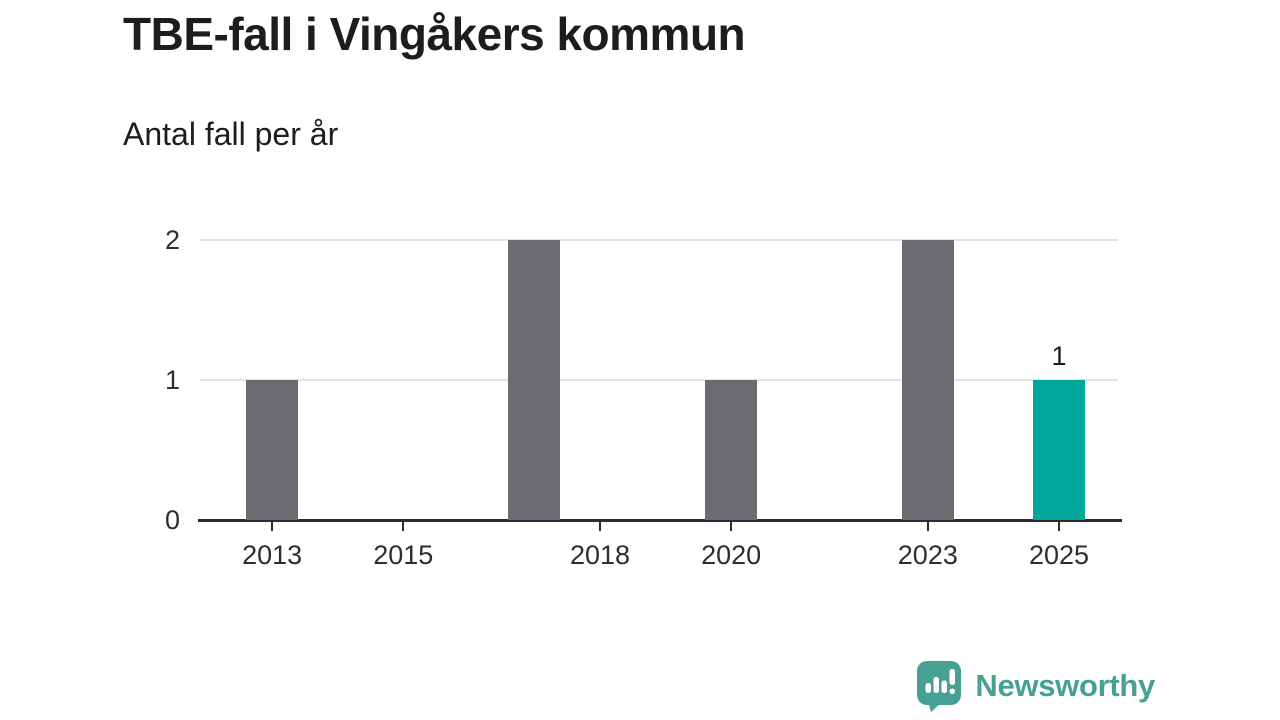  What do you see at coordinates (1058, 526) in the screenshot?
I see `x-tick-2025` at bounding box center [1058, 526].